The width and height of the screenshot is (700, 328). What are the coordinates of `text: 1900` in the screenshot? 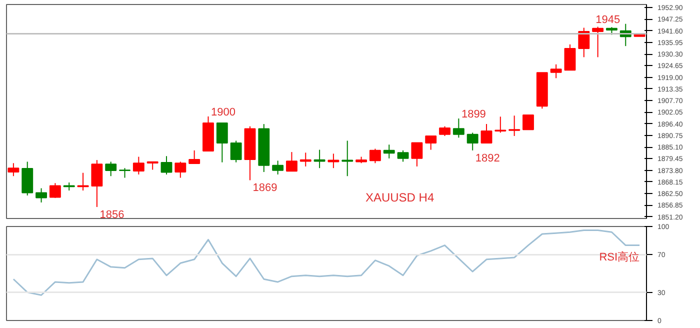 It's located at (223, 112).